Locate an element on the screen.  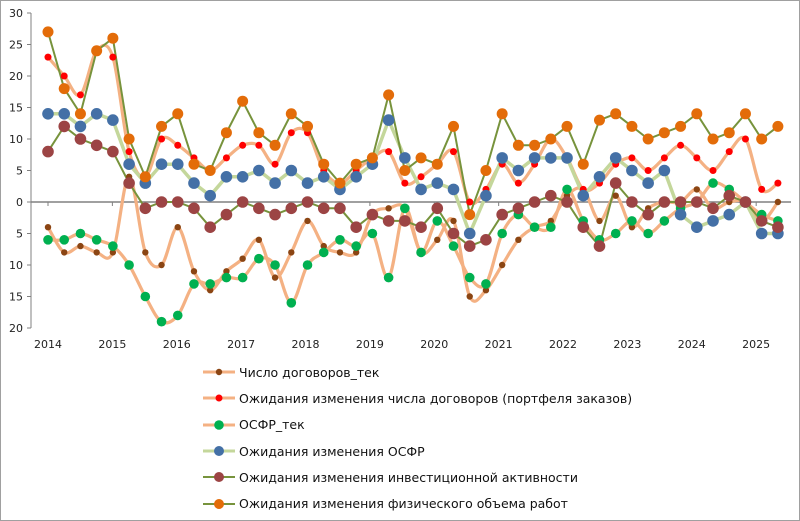
y-tick-label: 10 is located at coordinates (16, 139).